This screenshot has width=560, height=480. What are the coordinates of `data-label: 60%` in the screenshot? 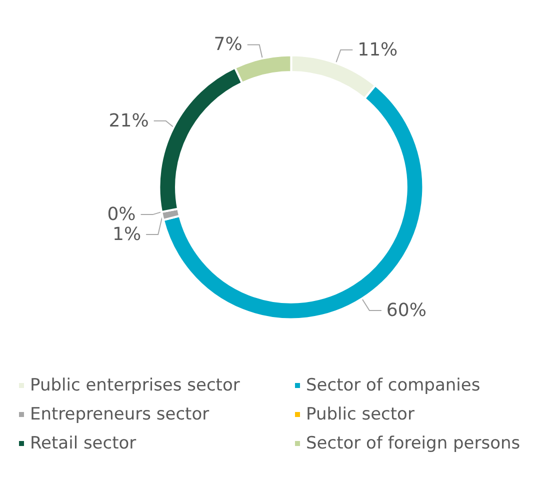 It's located at (406, 310).